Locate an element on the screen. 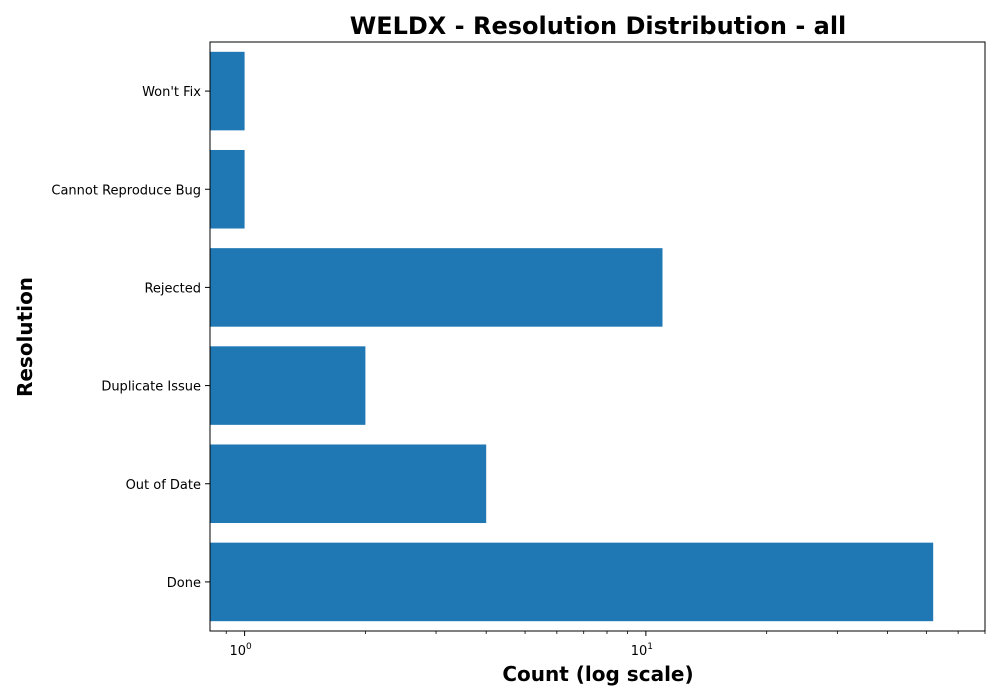  y-tick-label: Cannot Reproduce Bug is located at coordinates (126, 190).